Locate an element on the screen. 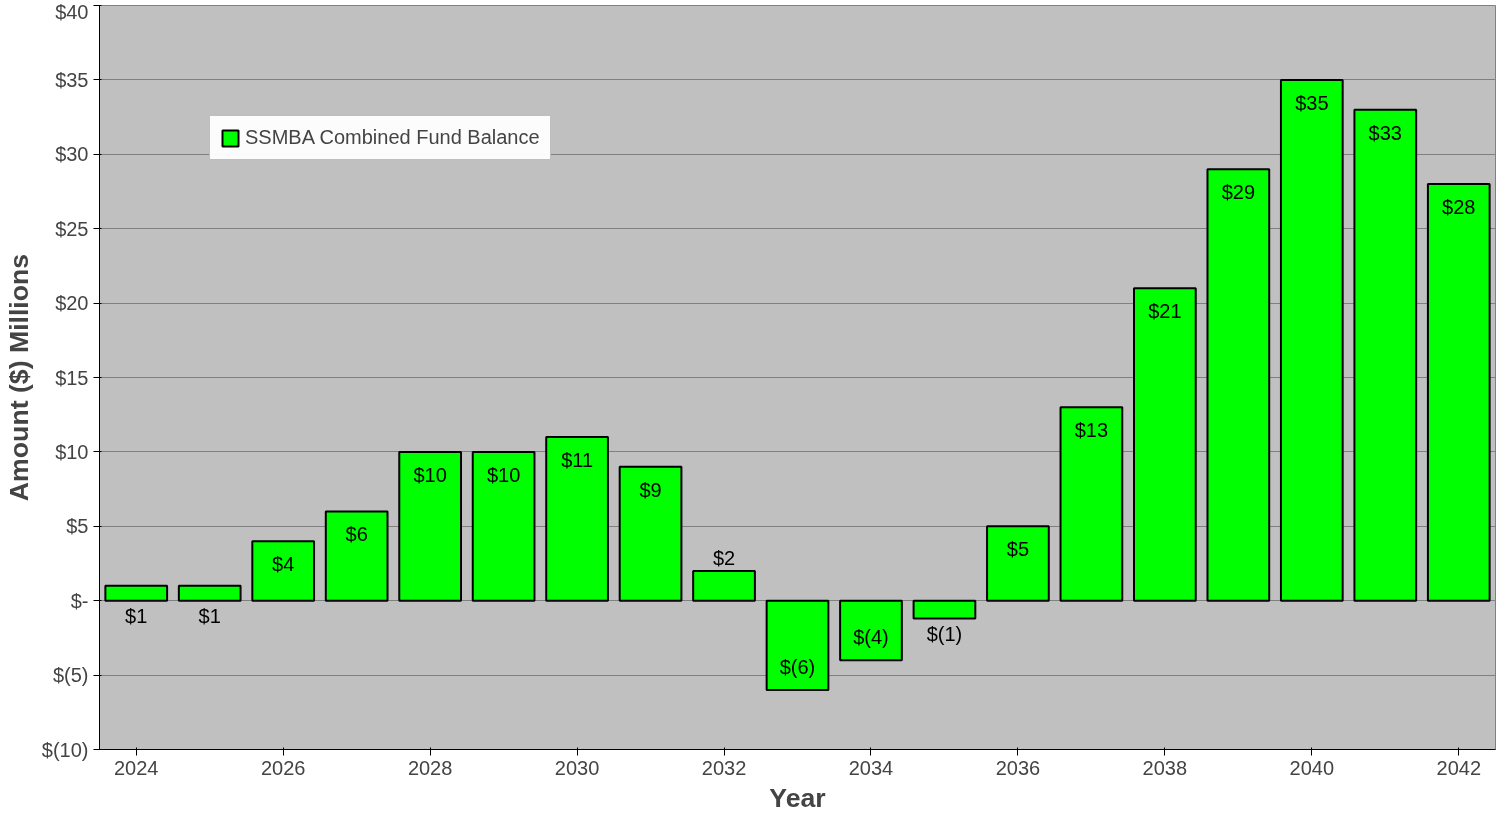  y-tick-label: $(5) is located at coordinates (70, 675).